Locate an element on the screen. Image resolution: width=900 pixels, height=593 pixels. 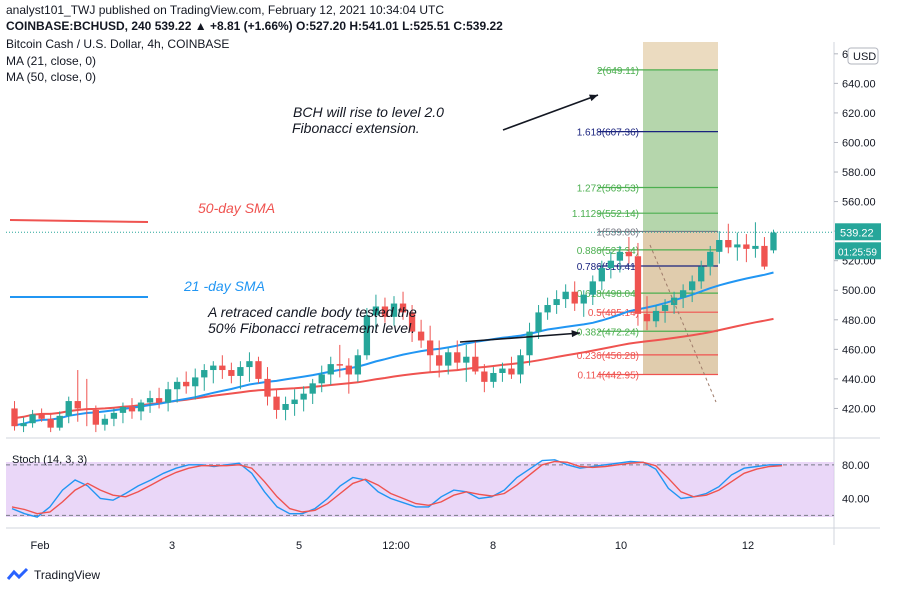
stoch-line-D is located at coordinates (397, 487).